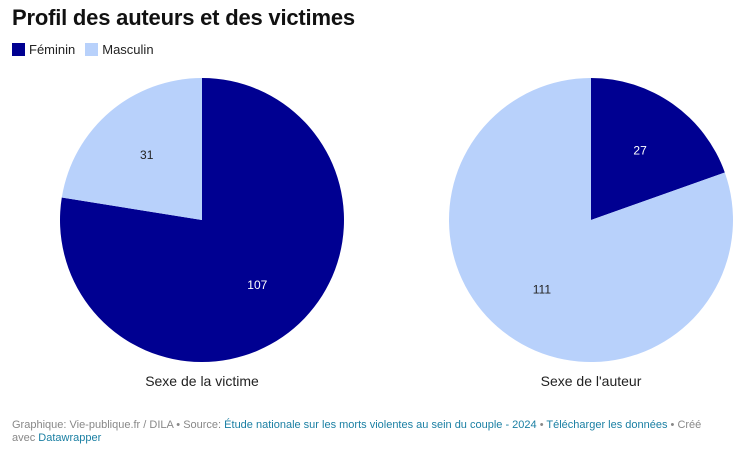 This screenshot has width=750, height=458. What do you see at coordinates (52, 49) in the screenshot?
I see `legend-label-feminin: Féminin` at bounding box center [52, 49].